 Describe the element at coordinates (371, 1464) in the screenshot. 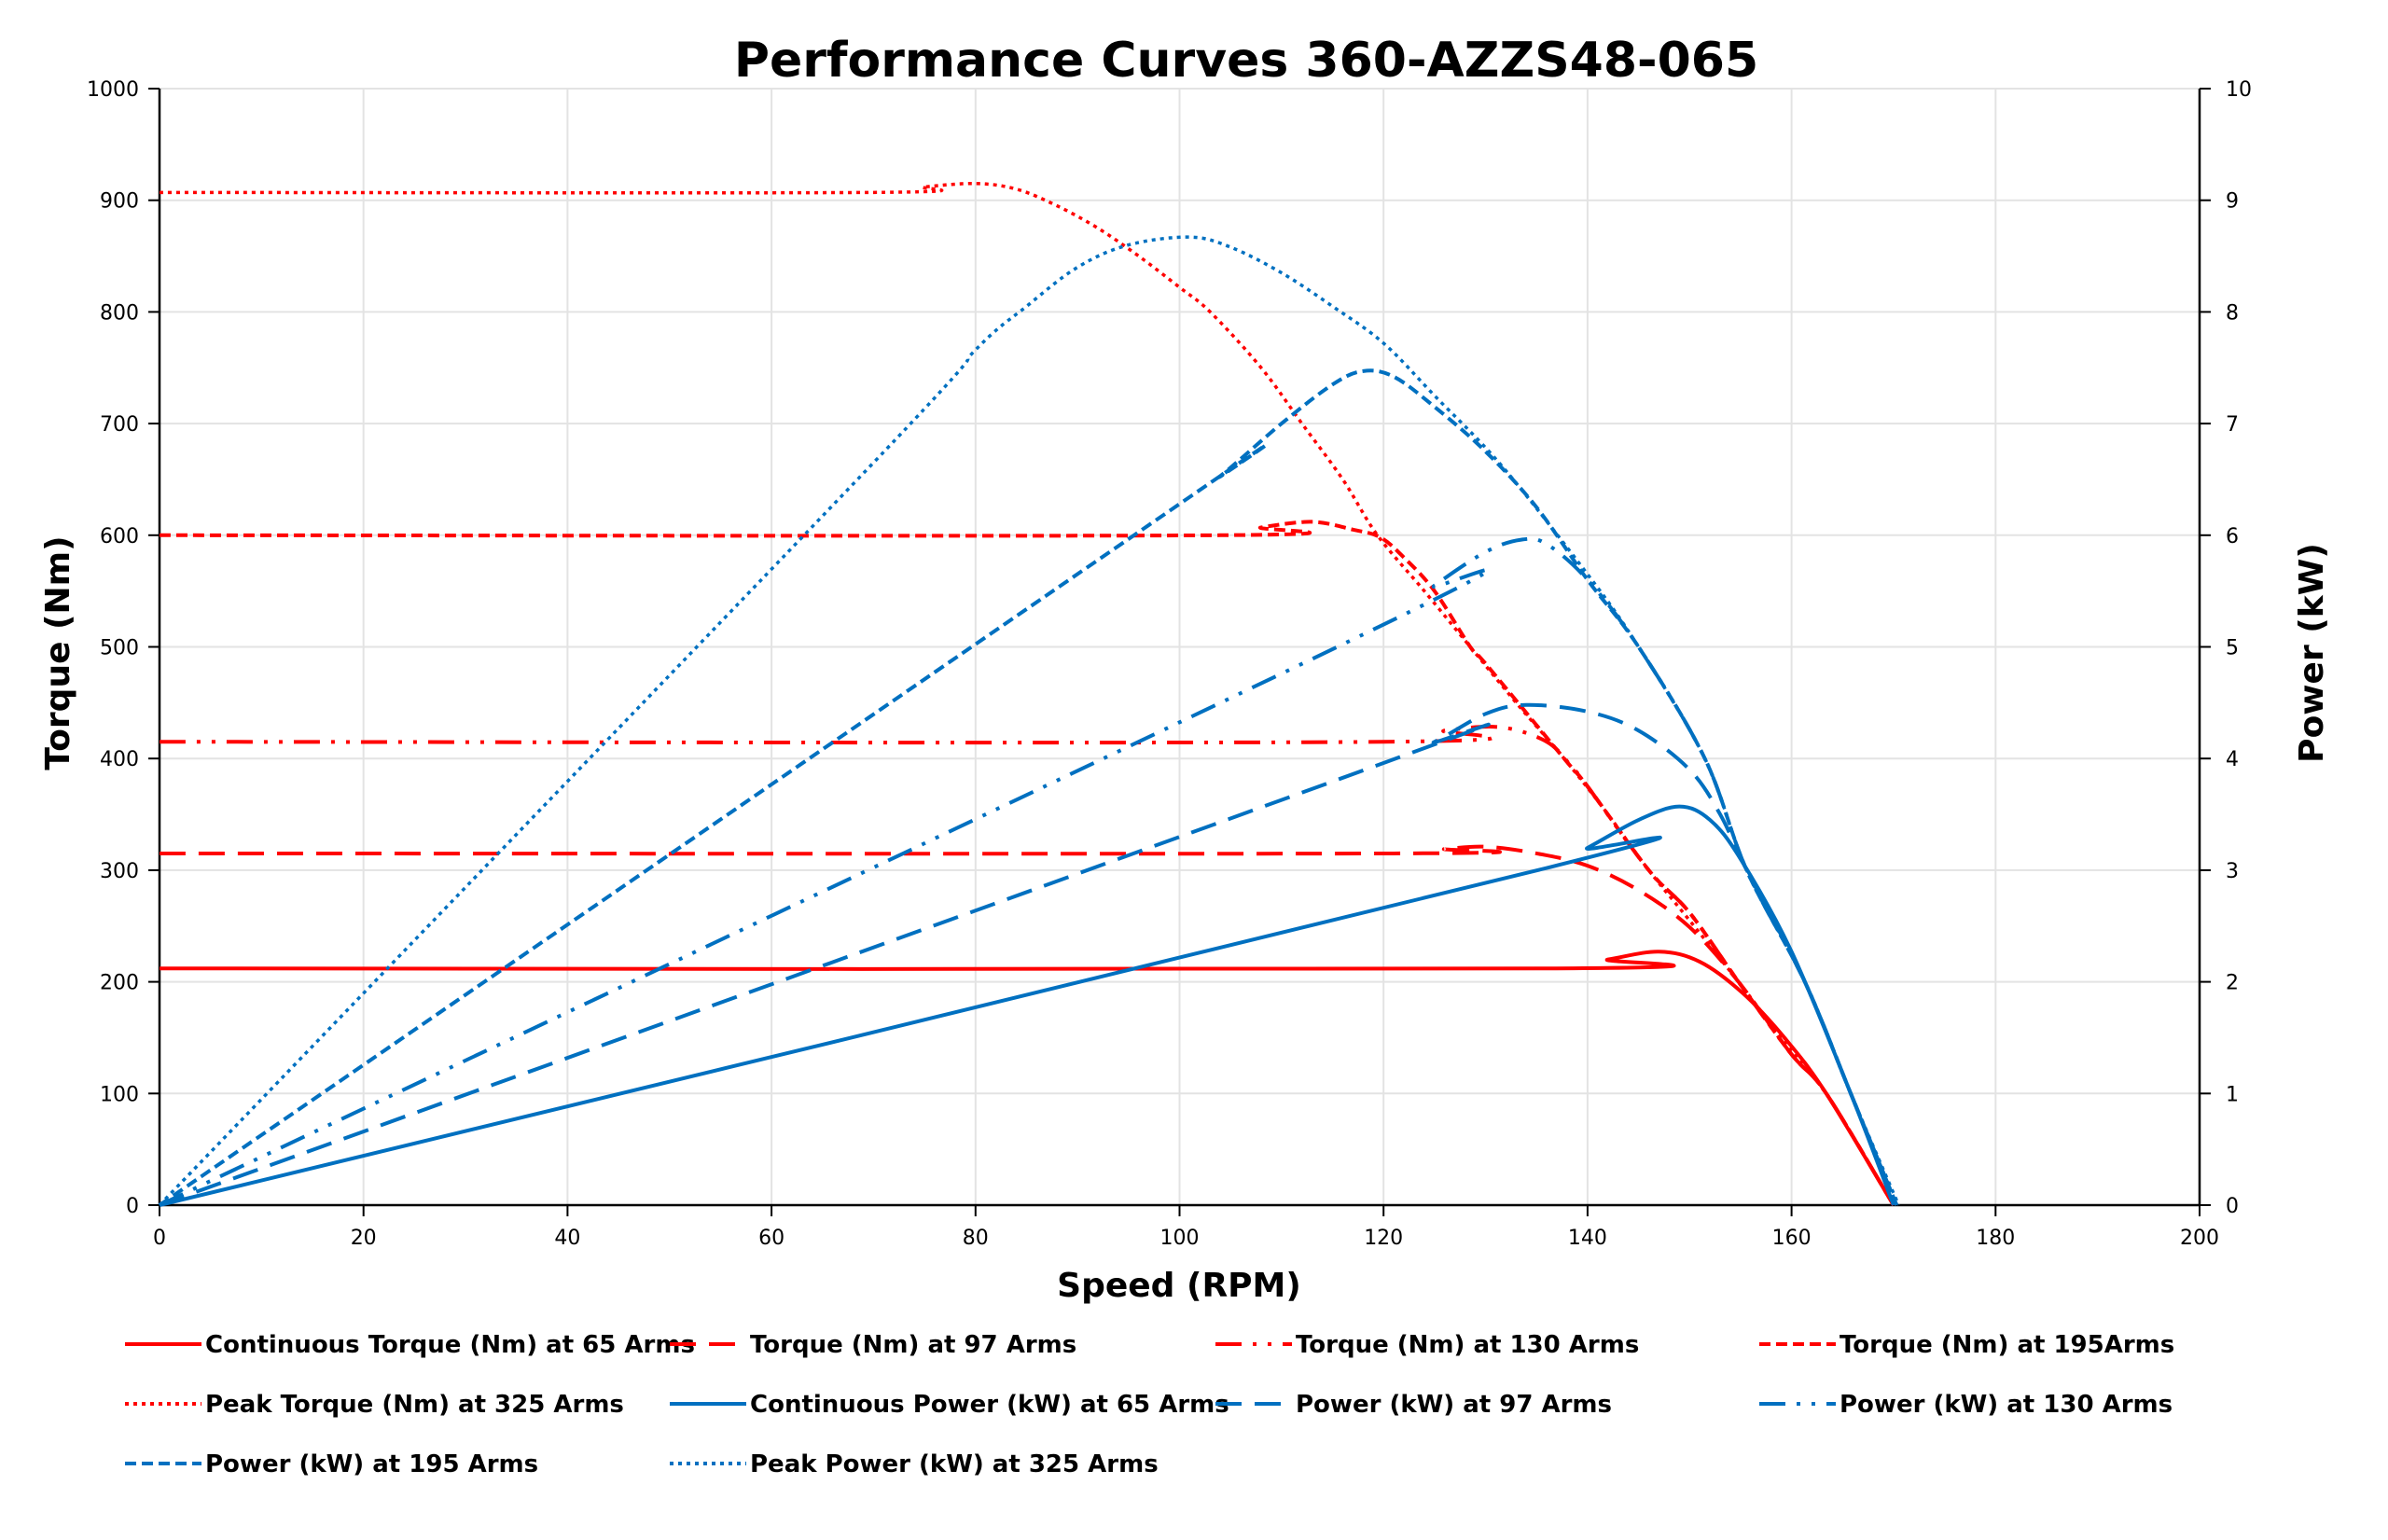

I see `legend-label-9: Power (kW) at 195 Arms` at that location.